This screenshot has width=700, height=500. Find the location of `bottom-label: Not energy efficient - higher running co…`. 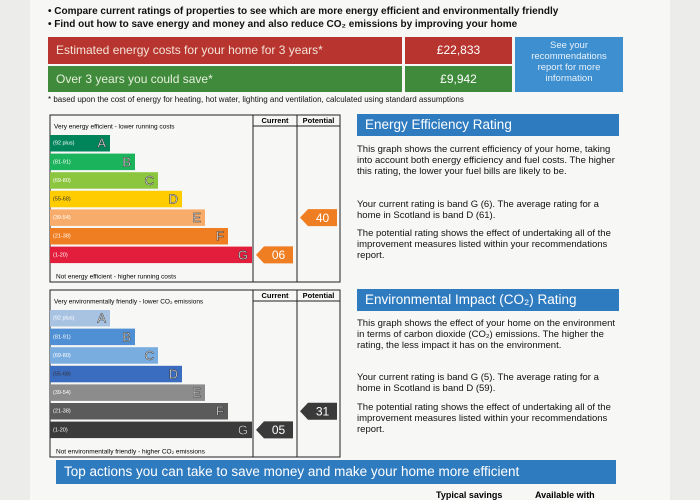

bottom-label: Not energy efficient - higher running co… is located at coordinates (116, 277).